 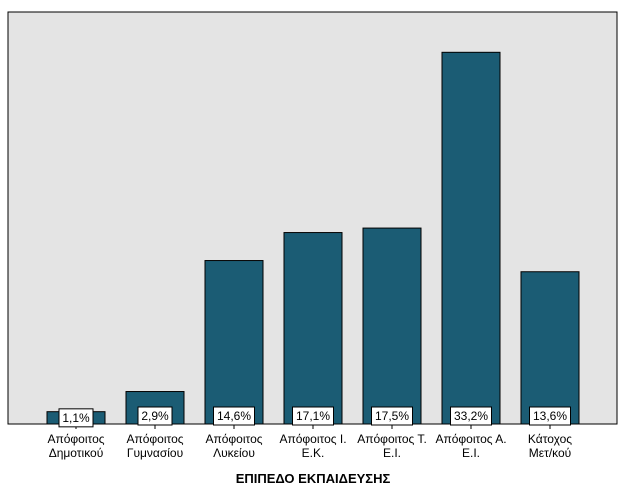 I want to click on data-label-text: 14,6%, so click(x=234, y=416).